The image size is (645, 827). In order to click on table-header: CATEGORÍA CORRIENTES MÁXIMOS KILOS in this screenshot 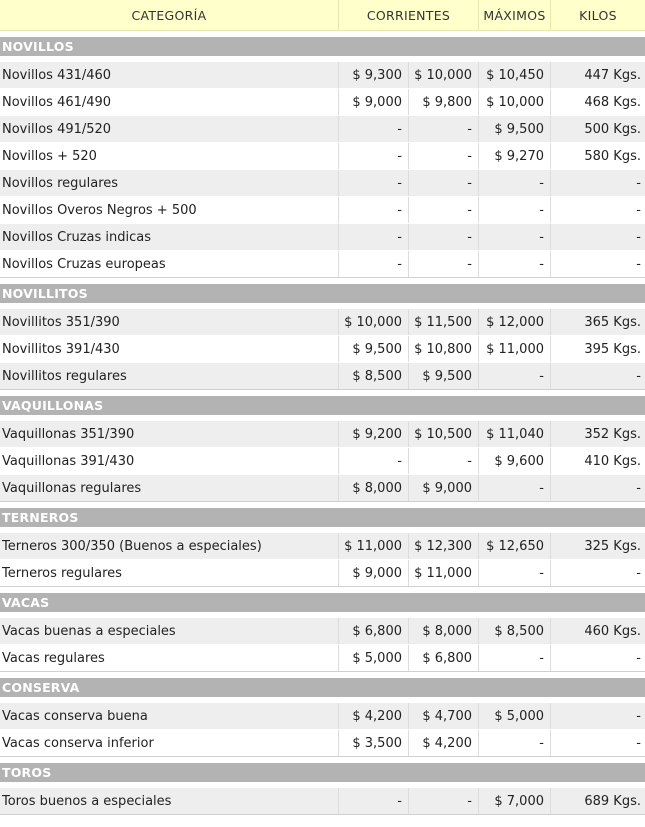, I will do `click(322, 15)`.